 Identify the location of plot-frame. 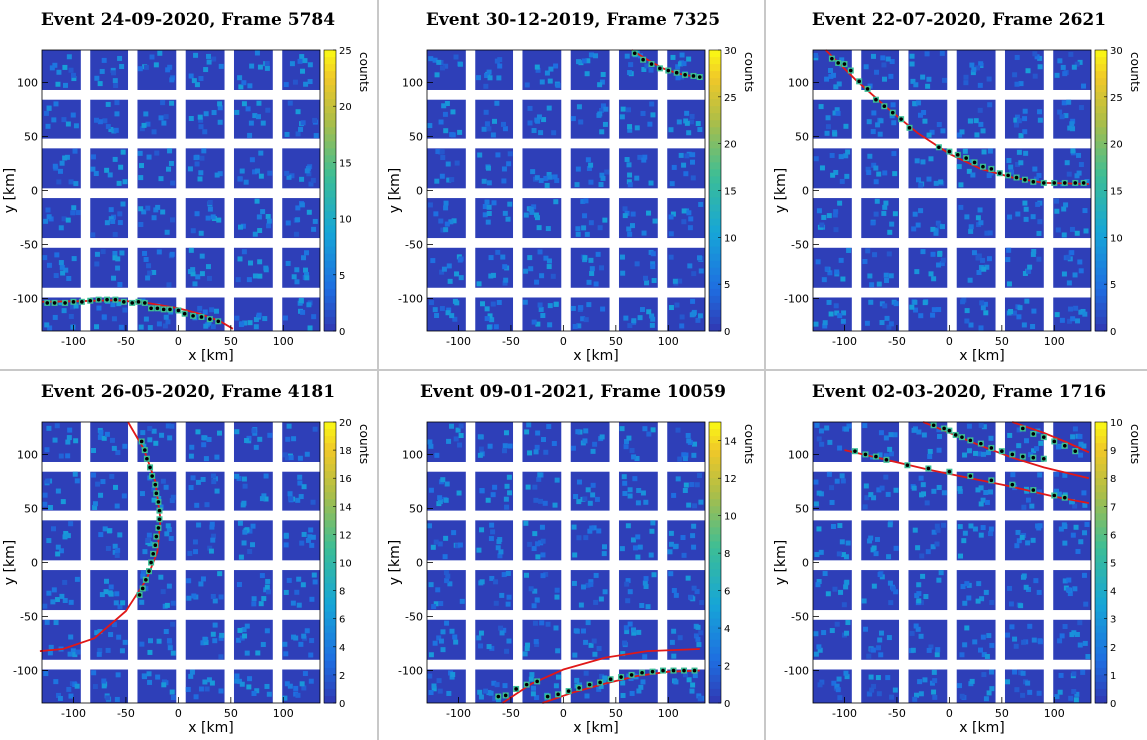
(952, 190).